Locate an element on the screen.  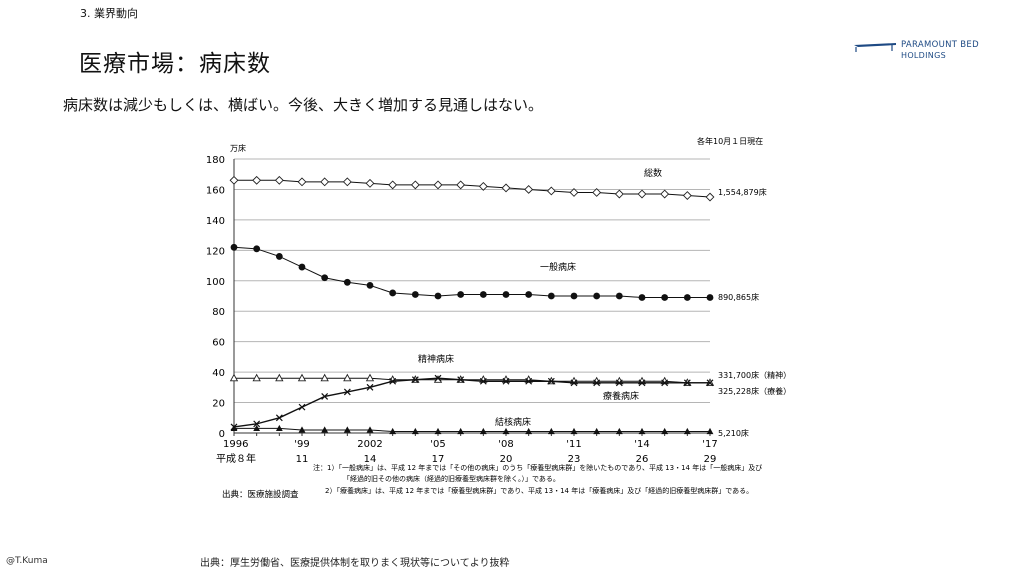
y-tick-label: 20 is located at coordinates (218, 404).